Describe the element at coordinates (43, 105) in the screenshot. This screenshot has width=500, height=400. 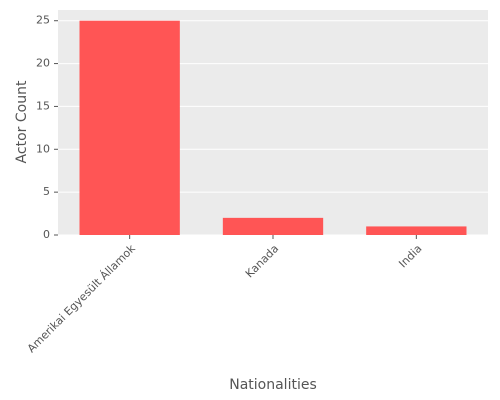
I see `y-tick-label: 15` at that location.